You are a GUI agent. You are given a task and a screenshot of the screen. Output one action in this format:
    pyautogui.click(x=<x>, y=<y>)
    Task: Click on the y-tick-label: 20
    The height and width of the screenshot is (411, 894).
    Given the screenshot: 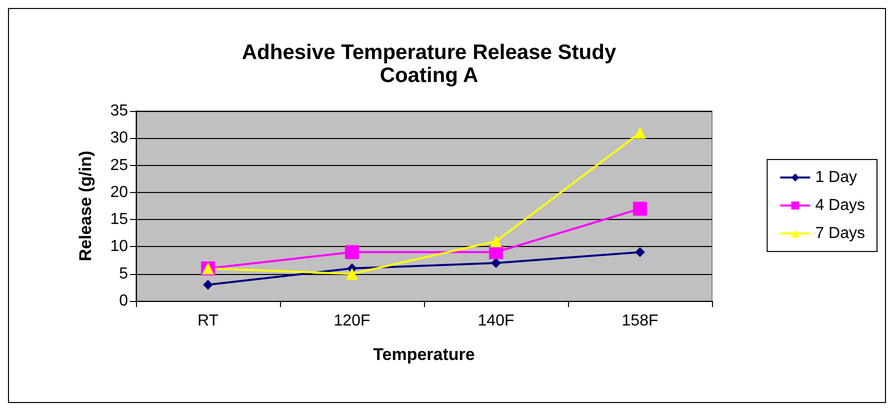 What is the action you would take?
    pyautogui.click(x=119, y=192)
    